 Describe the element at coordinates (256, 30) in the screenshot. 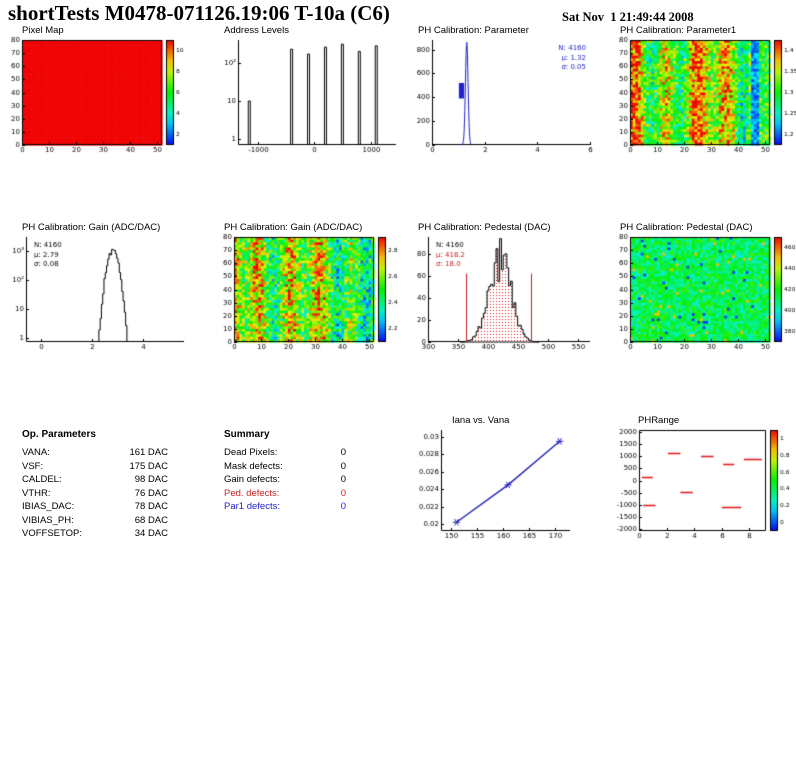

I see `address-levels-panel-title: Address Levels` at that location.